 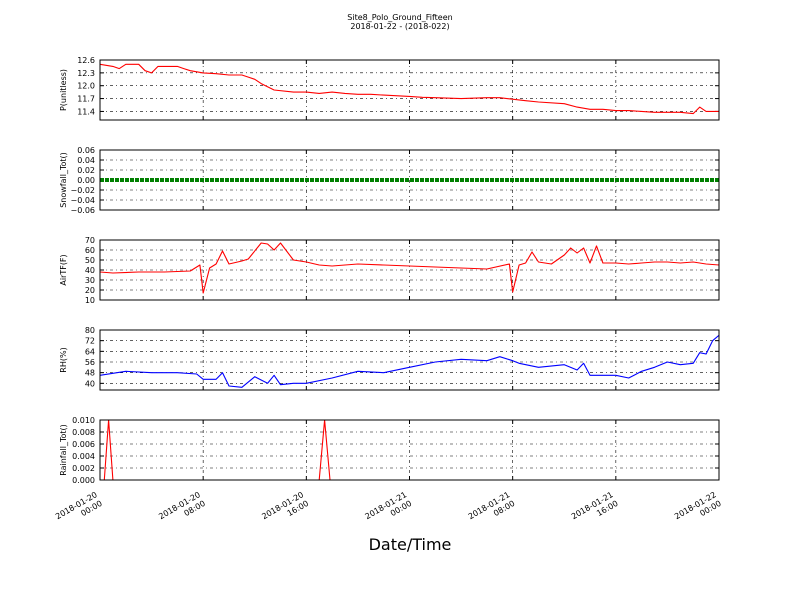 What do you see at coordinates (63, 450) in the screenshot?
I see `rainfall-tot-y-axis-label: Rainfall_Tot()` at bounding box center [63, 450].